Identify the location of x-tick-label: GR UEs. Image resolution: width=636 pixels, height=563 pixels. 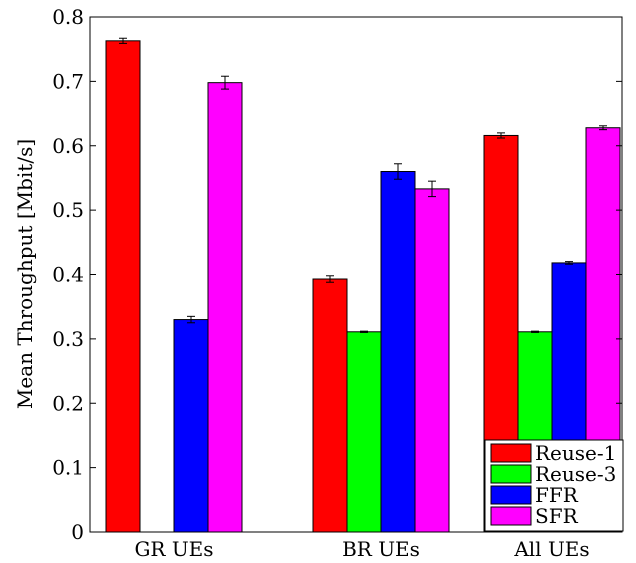
(173, 549).